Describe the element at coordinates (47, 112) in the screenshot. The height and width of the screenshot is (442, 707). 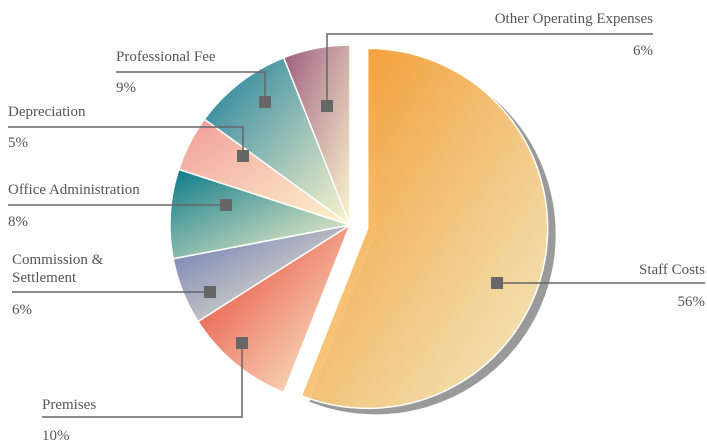
I see `slice-label: Depreciation` at that location.